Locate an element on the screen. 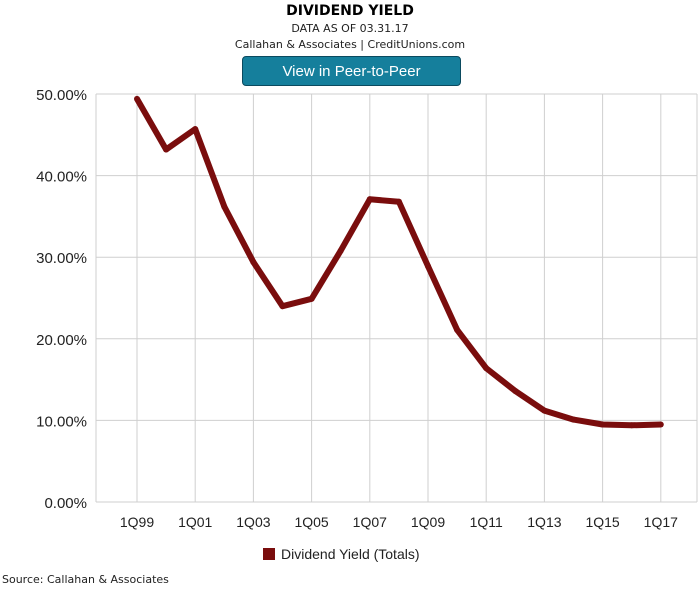 This screenshot has width=700, height=590. y-tick-label: 40.00% is located at coordinates (61, 177).